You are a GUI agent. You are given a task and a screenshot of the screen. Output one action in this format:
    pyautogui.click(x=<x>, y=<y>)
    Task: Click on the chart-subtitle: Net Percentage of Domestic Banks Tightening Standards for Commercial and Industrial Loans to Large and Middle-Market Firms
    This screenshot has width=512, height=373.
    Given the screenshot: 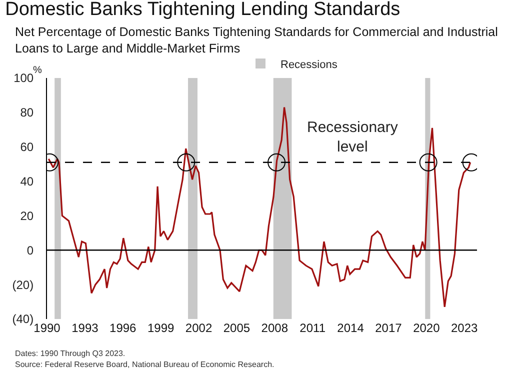 What is the action you would take?
    pyautogui.click(x=256, y=40)
    